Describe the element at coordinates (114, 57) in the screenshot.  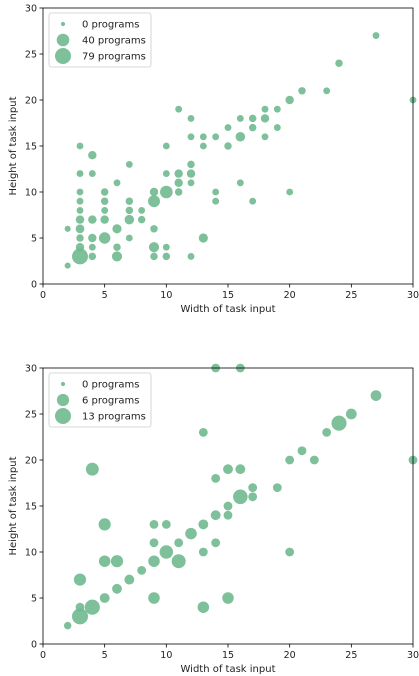
I see `legend-label: 79 programs` at that location.